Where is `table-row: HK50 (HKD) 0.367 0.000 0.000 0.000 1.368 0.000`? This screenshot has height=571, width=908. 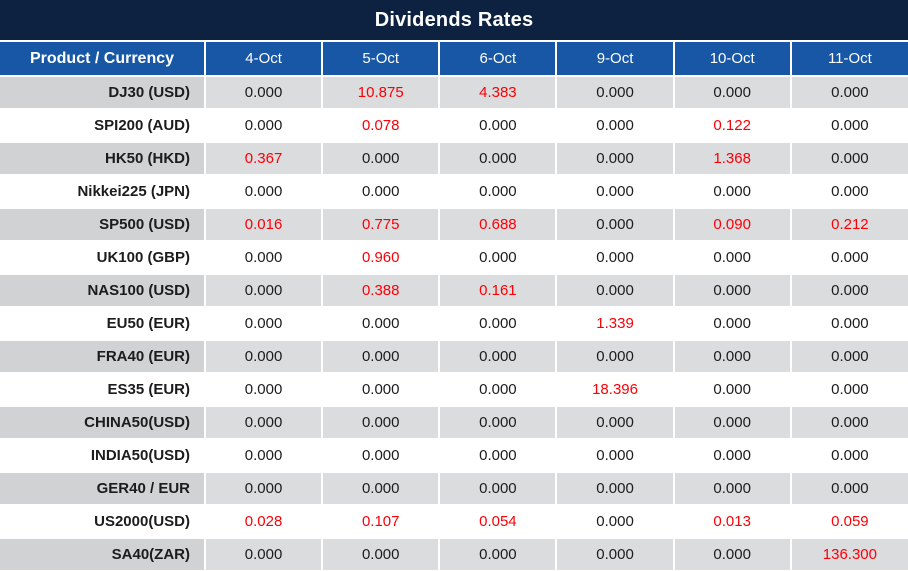 table-row: HK50 (HKD) 0.367 0.000 0.000 0.000 1.368 0.000 is located at coordinates (454, 159).